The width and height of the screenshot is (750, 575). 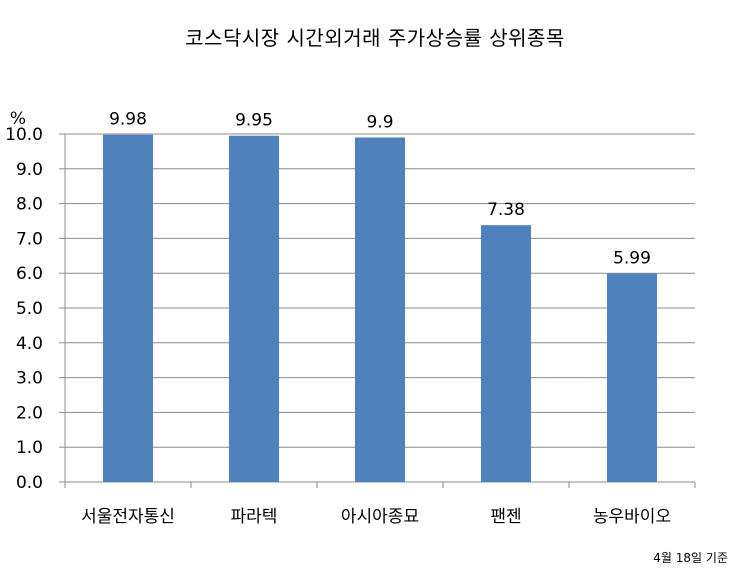 I want to click on y-tick-label: 3.0, so click(x=29, y=379).